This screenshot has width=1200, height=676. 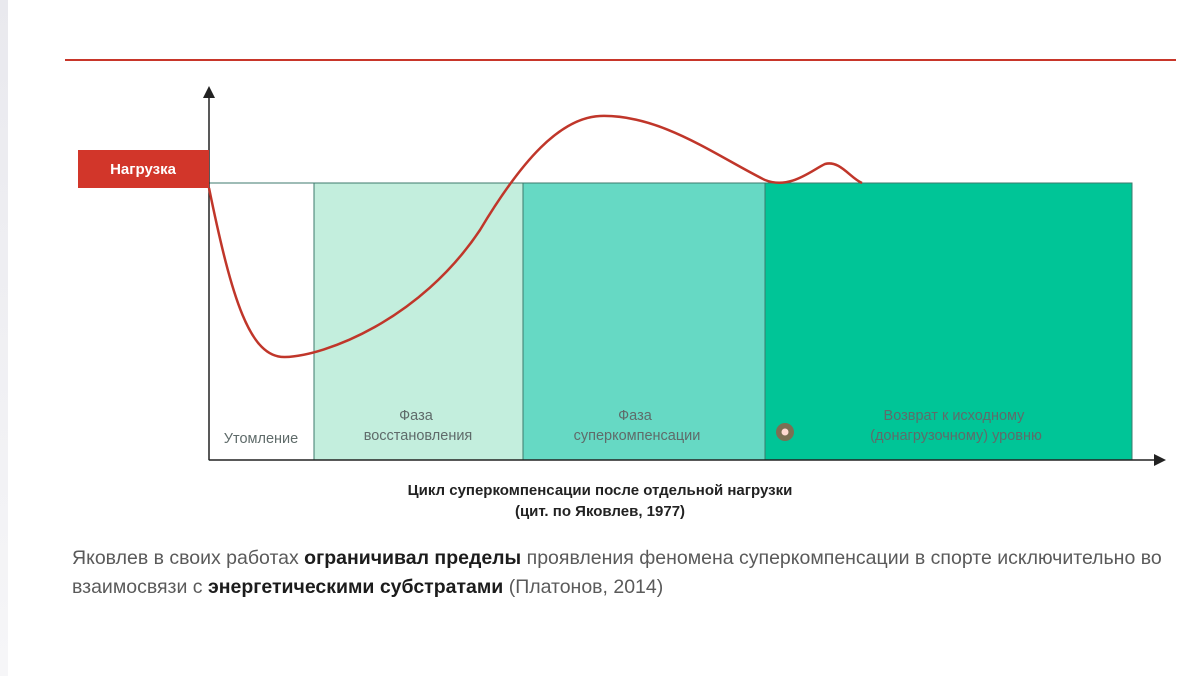 I want to click on phase-label-supercompensation: Фаза суперкомпенсации, so click(x=637, y=426).